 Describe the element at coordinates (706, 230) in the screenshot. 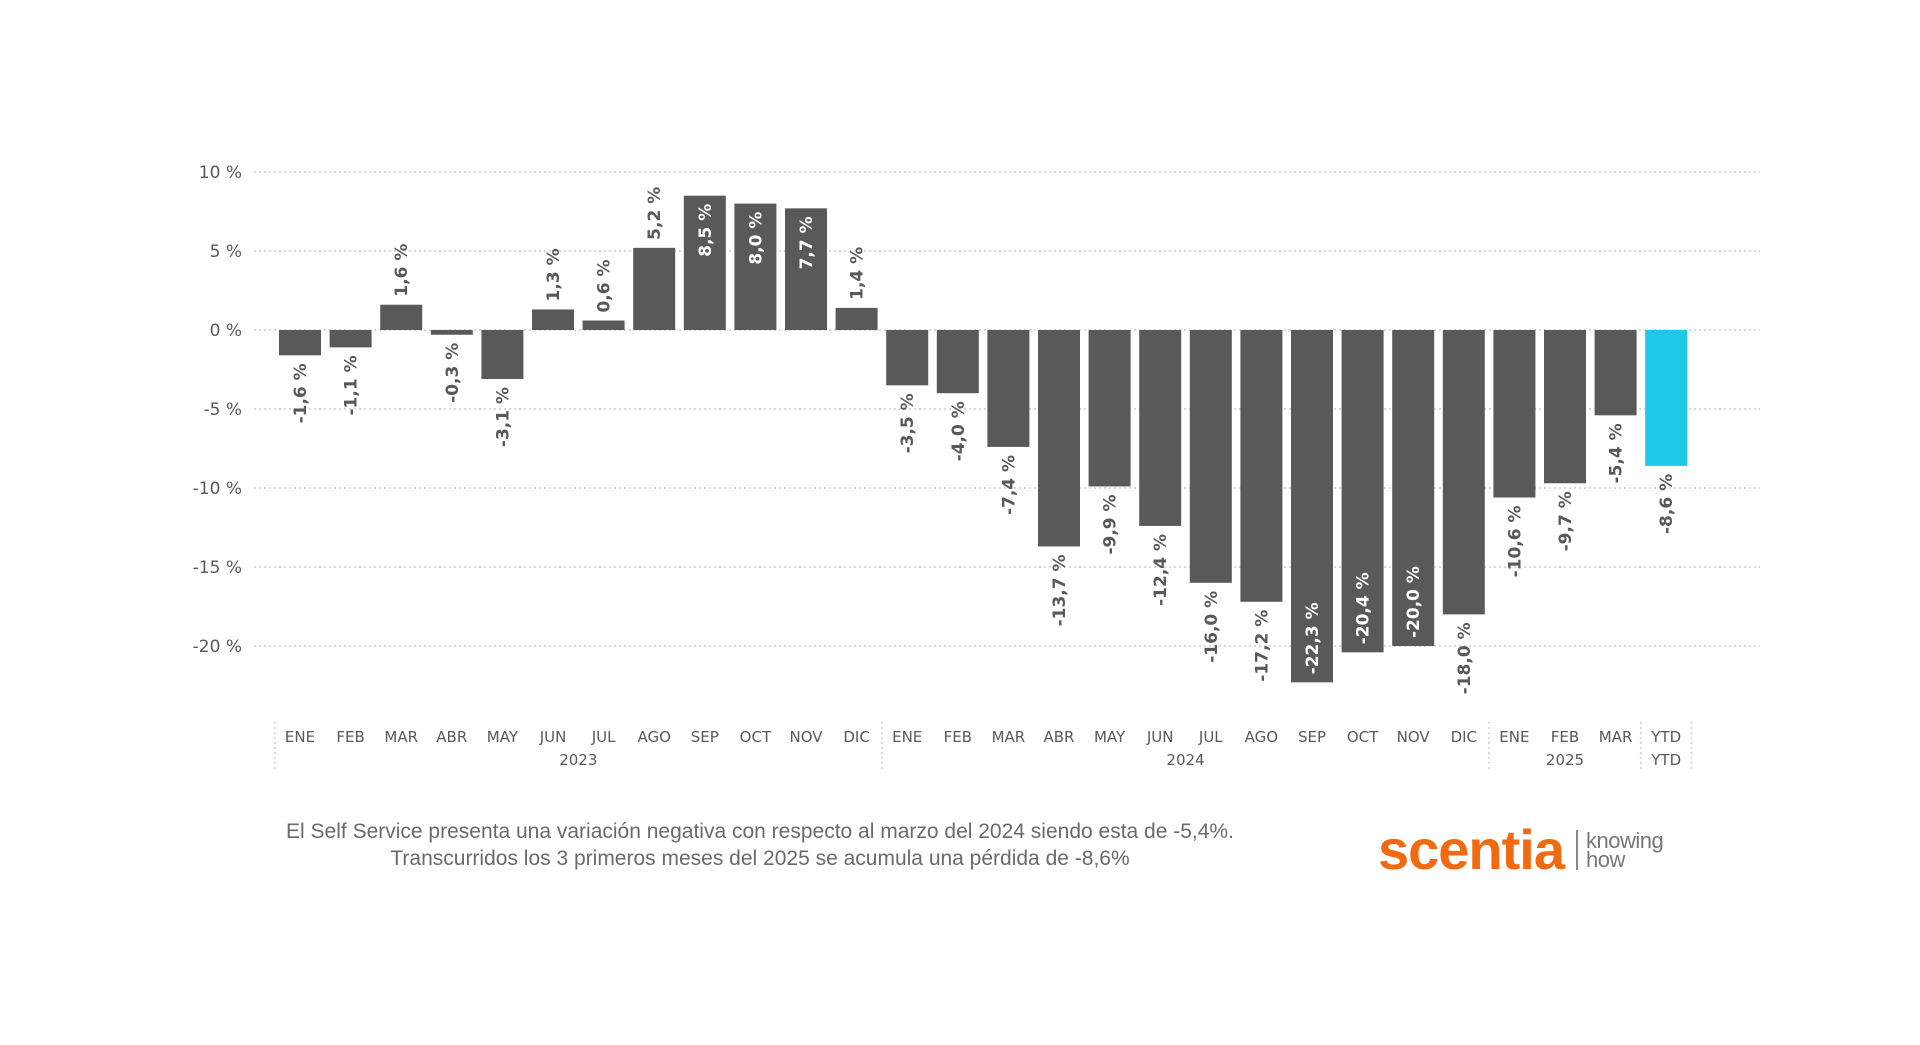

I see `data-label: 8,5 %` at that location.